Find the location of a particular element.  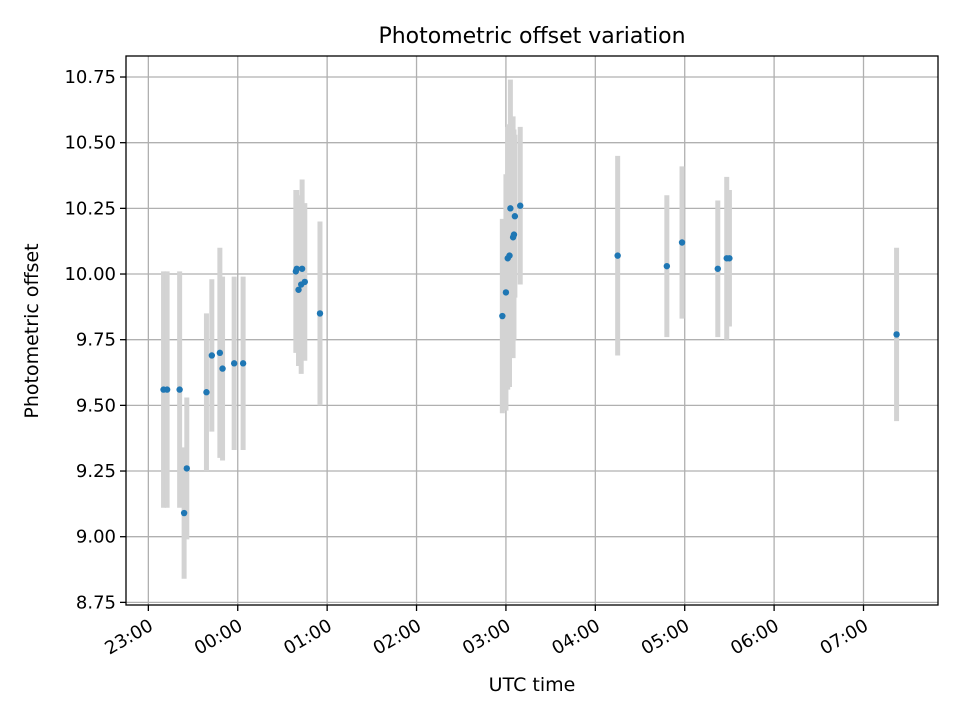

chart-title: Photometric offset variation is located at coordinates (531, 36).